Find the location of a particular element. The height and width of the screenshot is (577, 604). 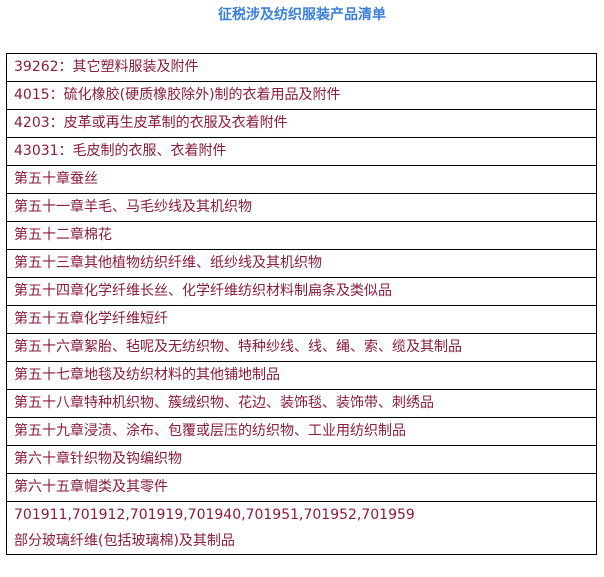

table-row: 43031：毛皮制的衣服、衣着附件 is located at coordinates (301, 151).